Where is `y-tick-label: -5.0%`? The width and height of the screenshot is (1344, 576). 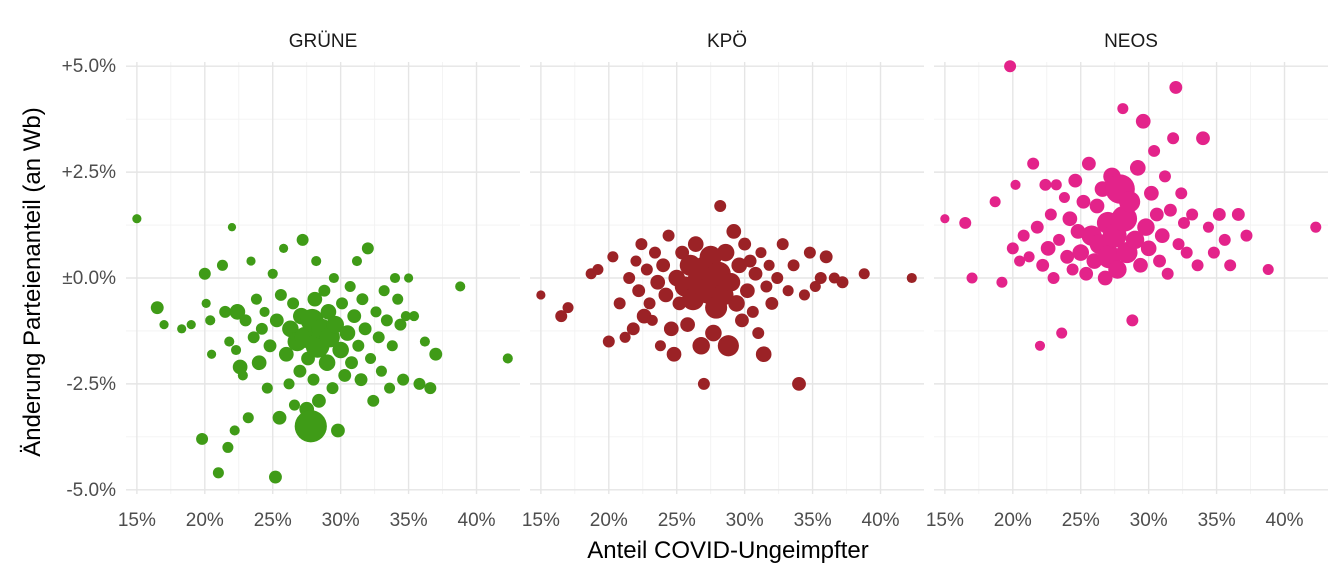 y-tick-label: -5.0% is located at coordinates (91, 490).